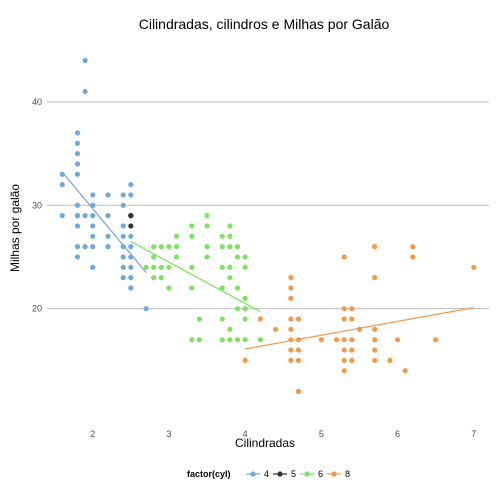  Describe the element at coordinates (321, 434) in the screenshot. I see `x-tick-label: 5` at that location.